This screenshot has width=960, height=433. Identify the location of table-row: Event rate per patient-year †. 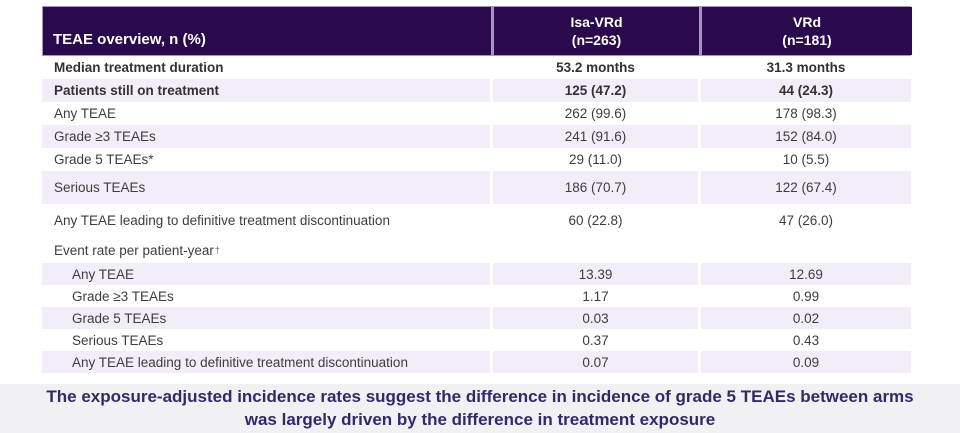
(476, 250).